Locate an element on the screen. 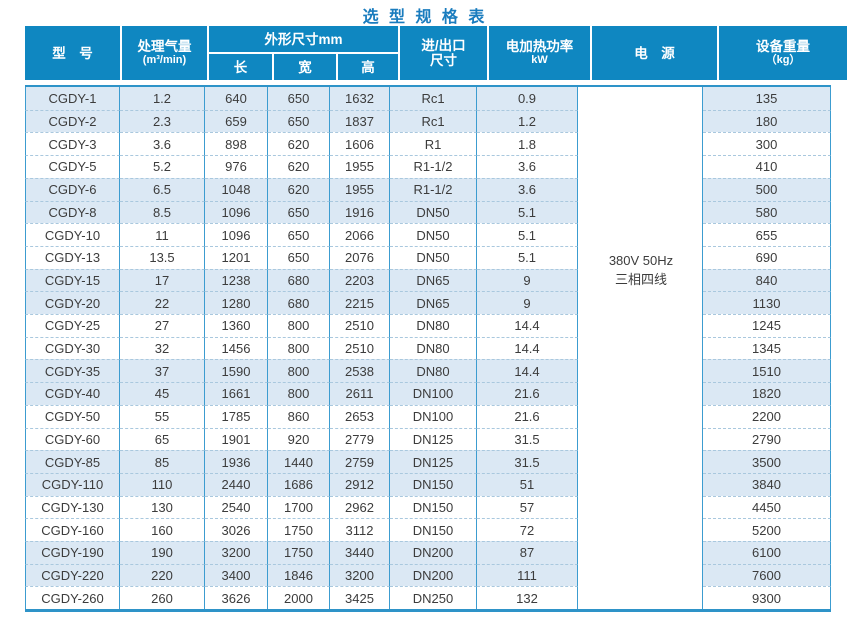 This screenshot has width=850, height=623. cell-model: CGDY-190 is located at coordinates (72, 552).